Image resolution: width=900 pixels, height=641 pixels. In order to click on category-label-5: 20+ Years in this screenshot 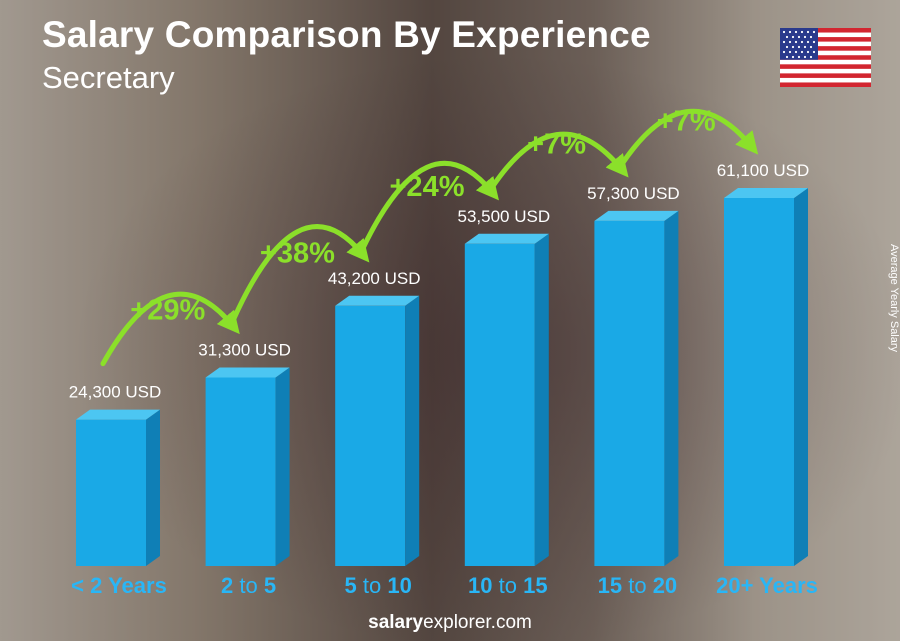, I will do `click(767, 585)`.